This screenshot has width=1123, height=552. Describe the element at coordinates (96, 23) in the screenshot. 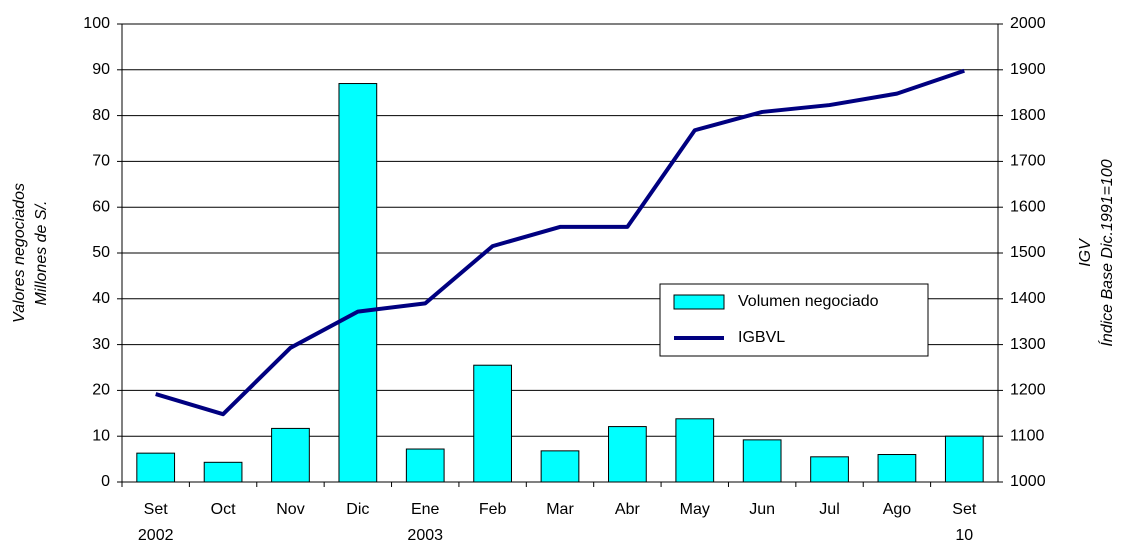

I see `y-tick-label: 100` at that location.